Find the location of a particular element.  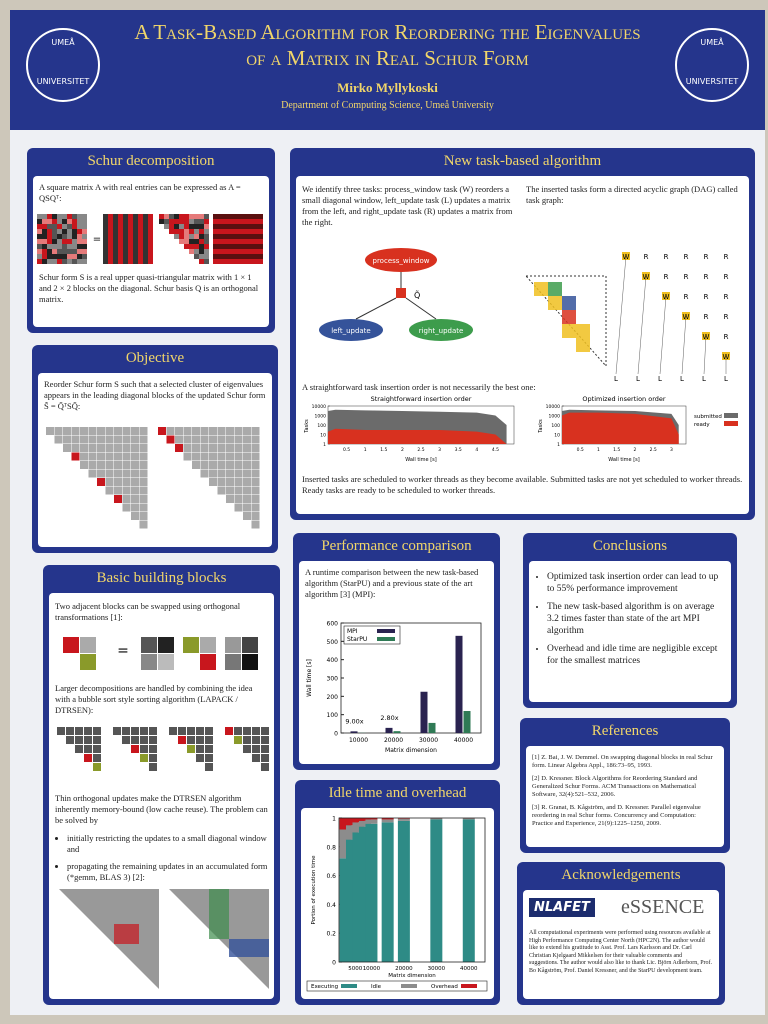

equals: = is located at coordinates (97, 239).